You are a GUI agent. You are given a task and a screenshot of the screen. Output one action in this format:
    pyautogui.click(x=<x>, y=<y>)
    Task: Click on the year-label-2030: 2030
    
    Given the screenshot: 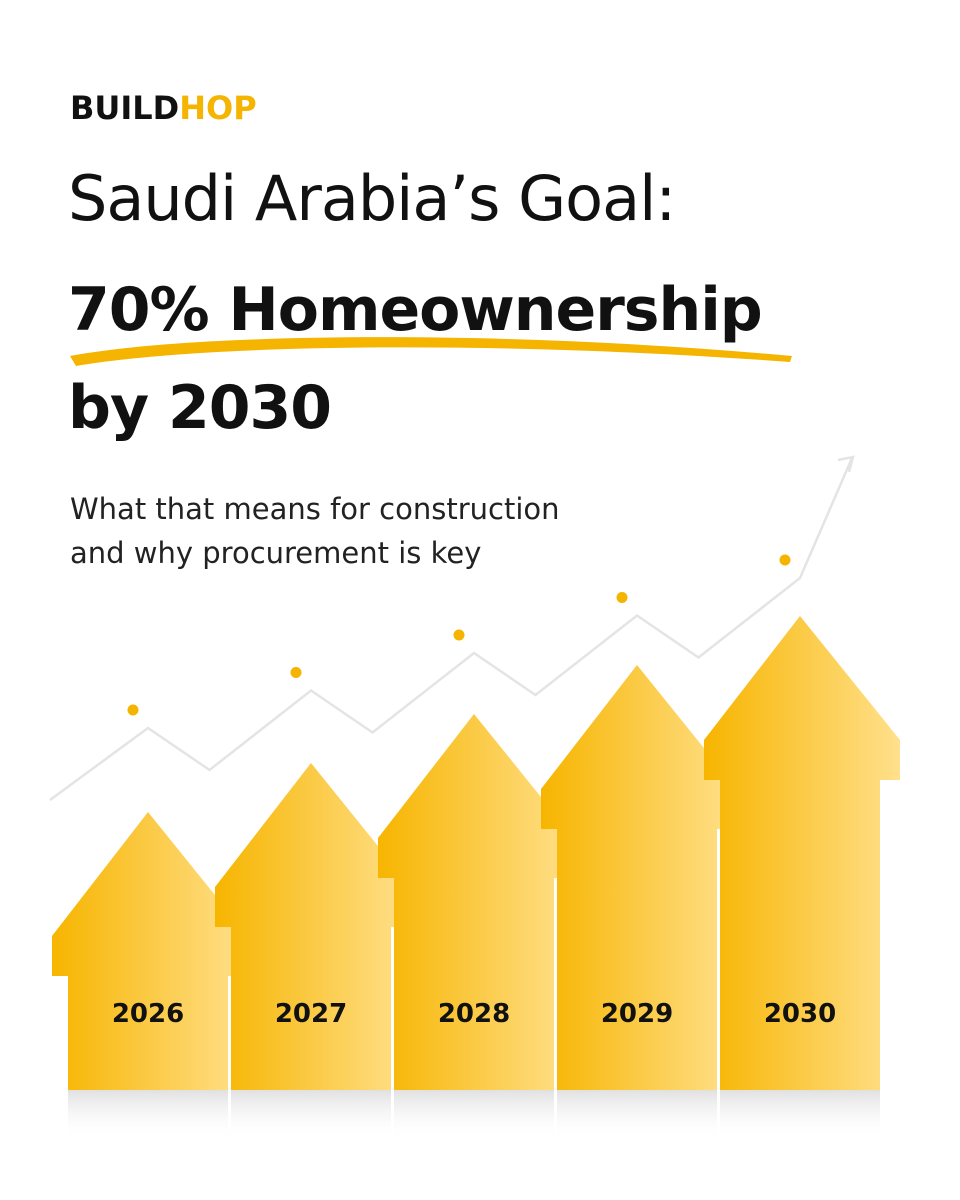 What is the action you would take?
    pyautogui.click(x=800, y=1014)
    